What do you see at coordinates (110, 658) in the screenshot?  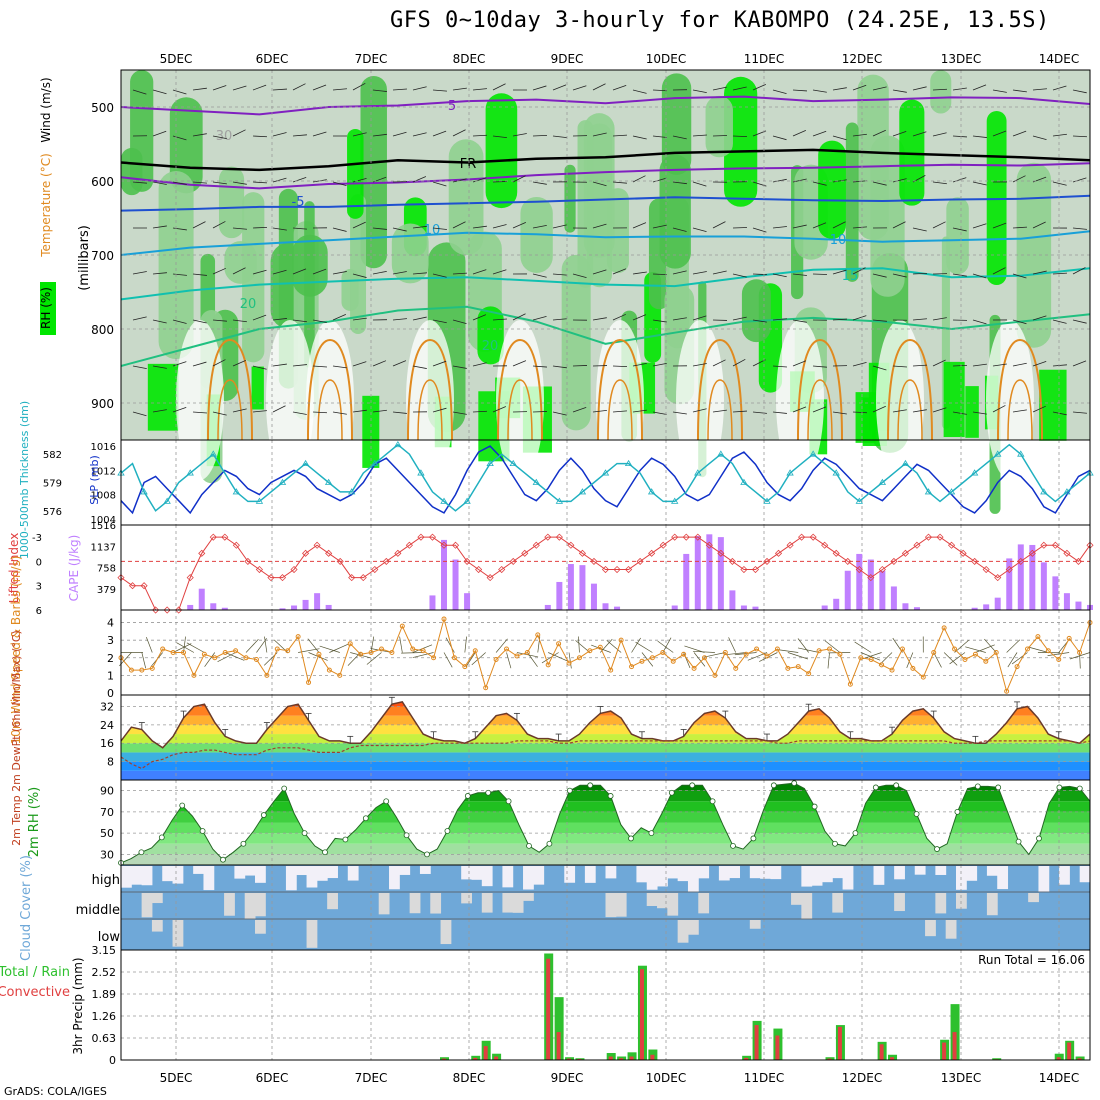 I see `y-tick-label: 2` at bounding box center [110, 658].